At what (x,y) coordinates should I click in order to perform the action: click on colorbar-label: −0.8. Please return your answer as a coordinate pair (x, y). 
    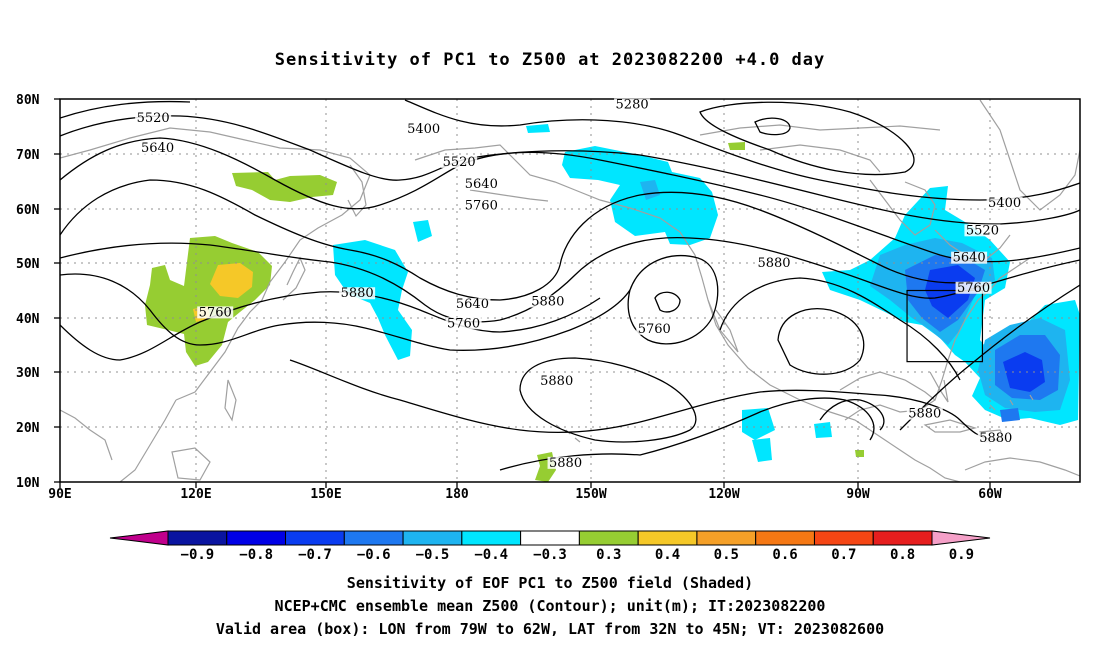
    Looking at the image, I should click on (256, 555).